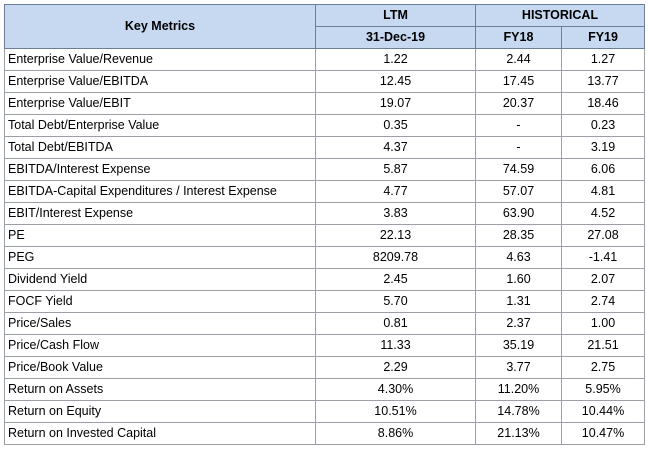  Describe the element at coordinates (395, 191) in the screenshot. I see `ltm-value: 4.77` at that location.